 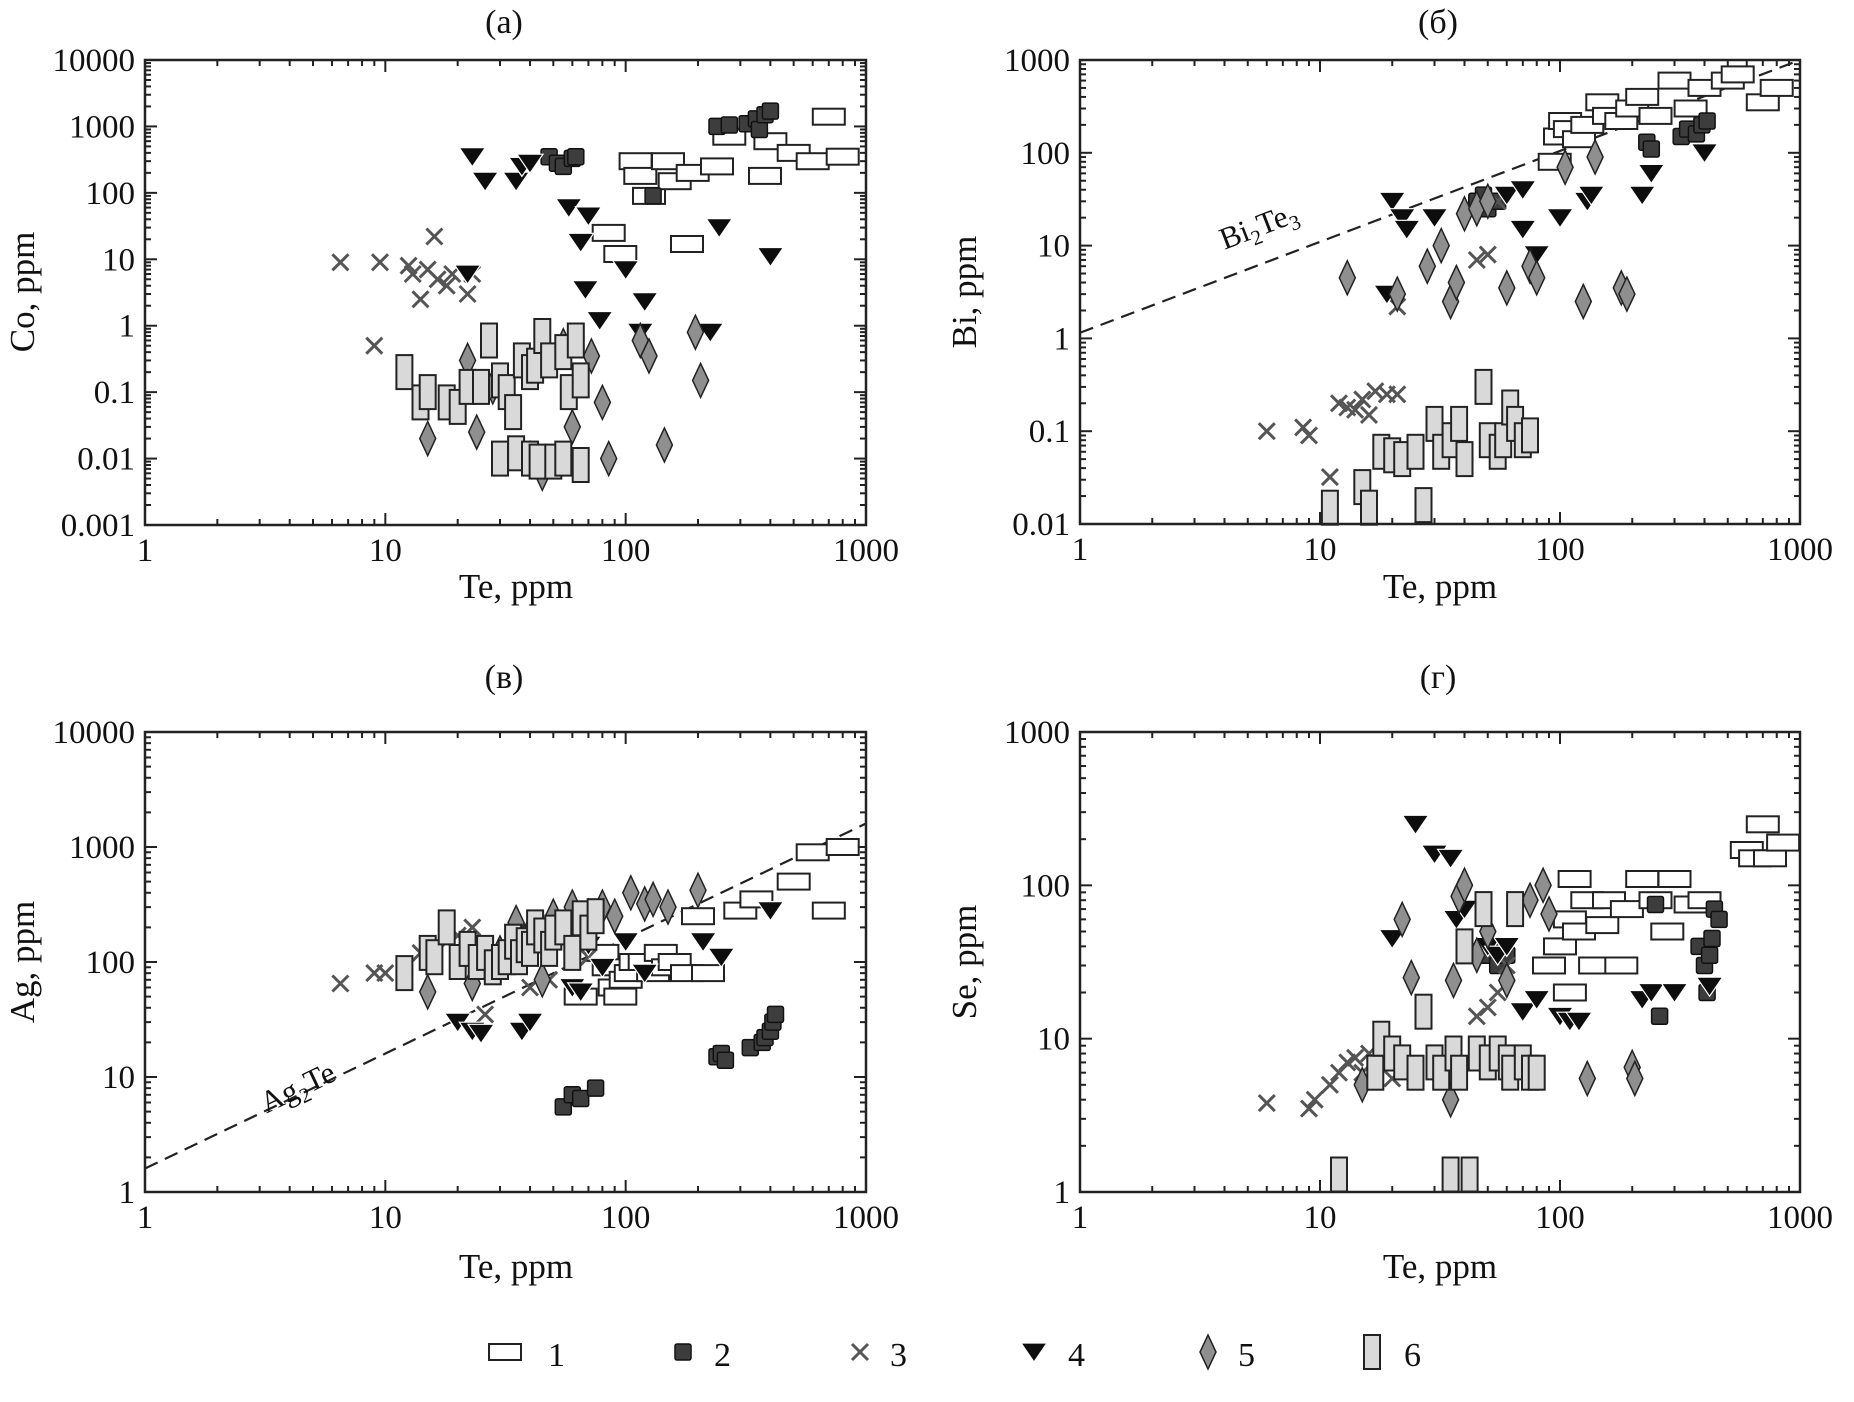 What do you see at coordinates (1062, 1193) in the screenshot?
I see `panel-d-ytick-label: 1` at bounding box center [1062, 1193].